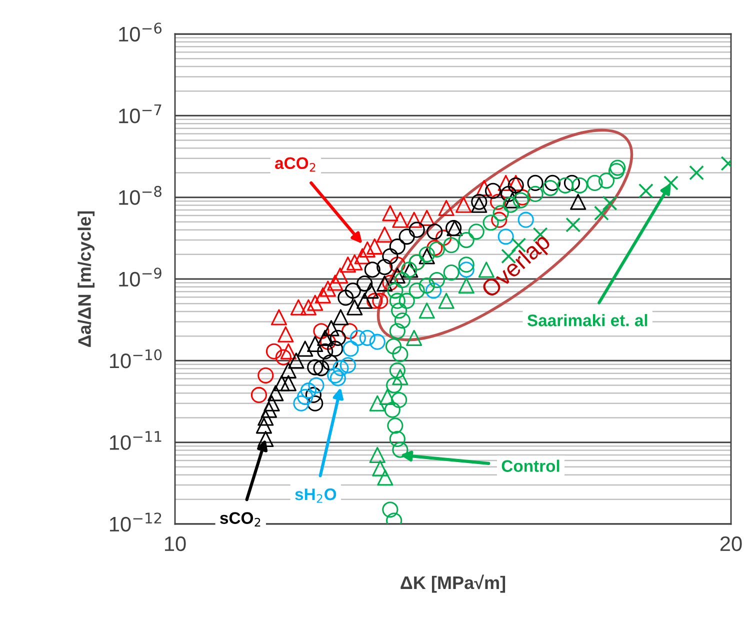  What do you see at coordinates (136, 358) in the screenshot?
I see `y-tick-label: 10$^{−10}$` at bounding box center [136, 358].